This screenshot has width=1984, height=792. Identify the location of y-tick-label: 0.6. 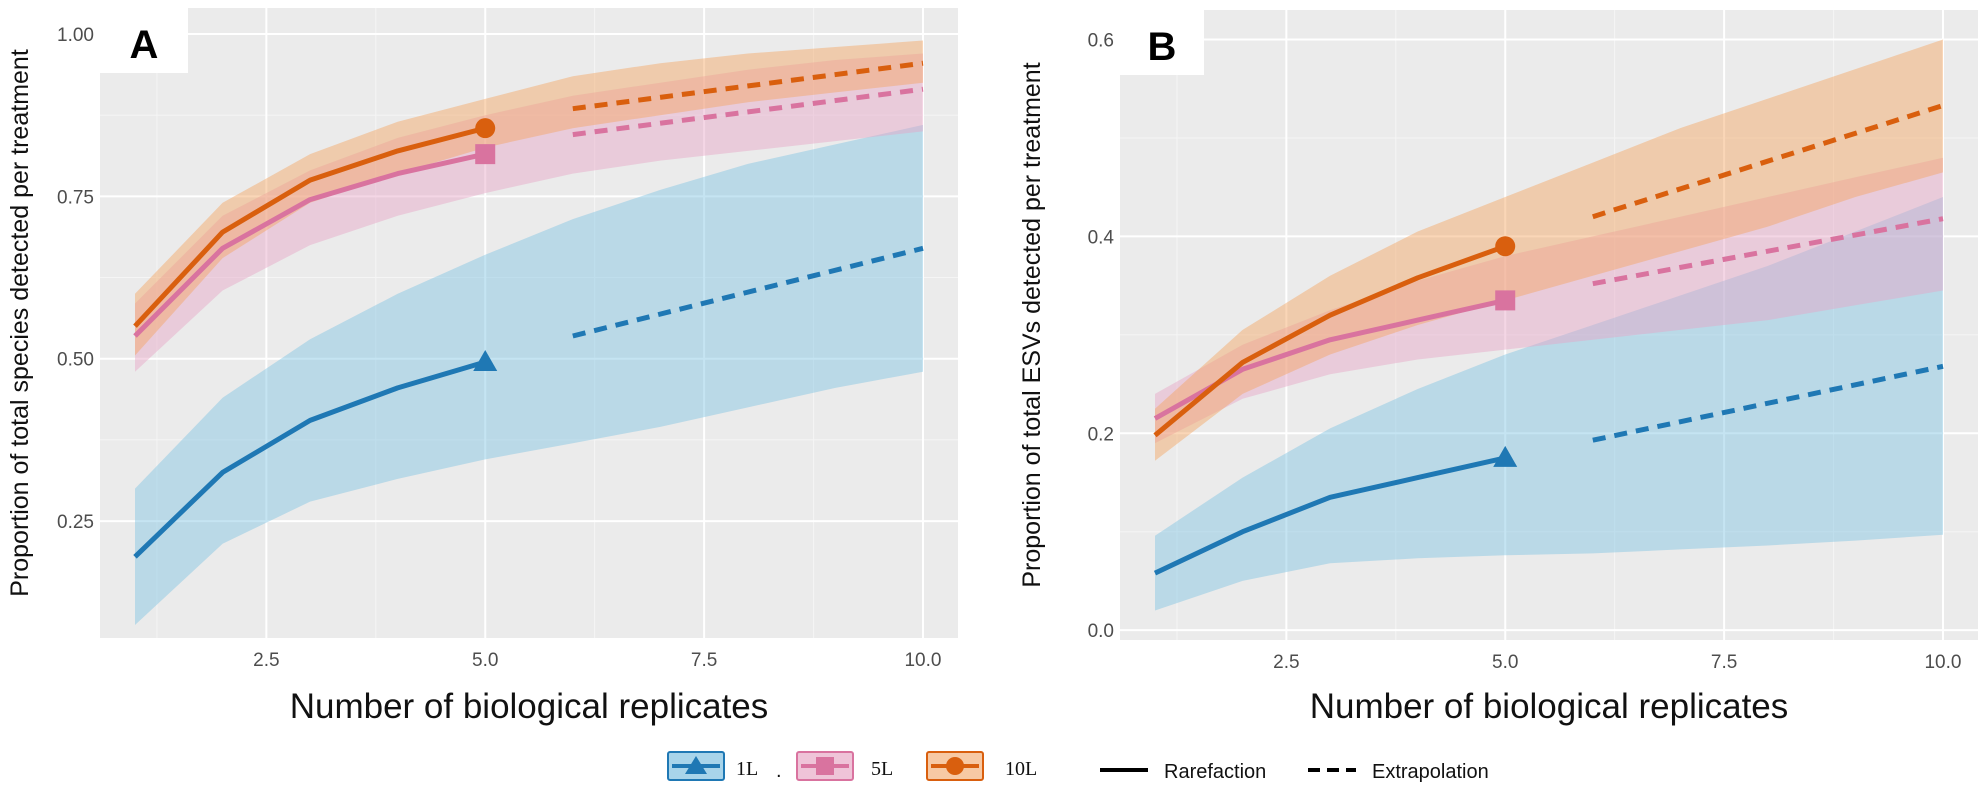
(1101, 41).